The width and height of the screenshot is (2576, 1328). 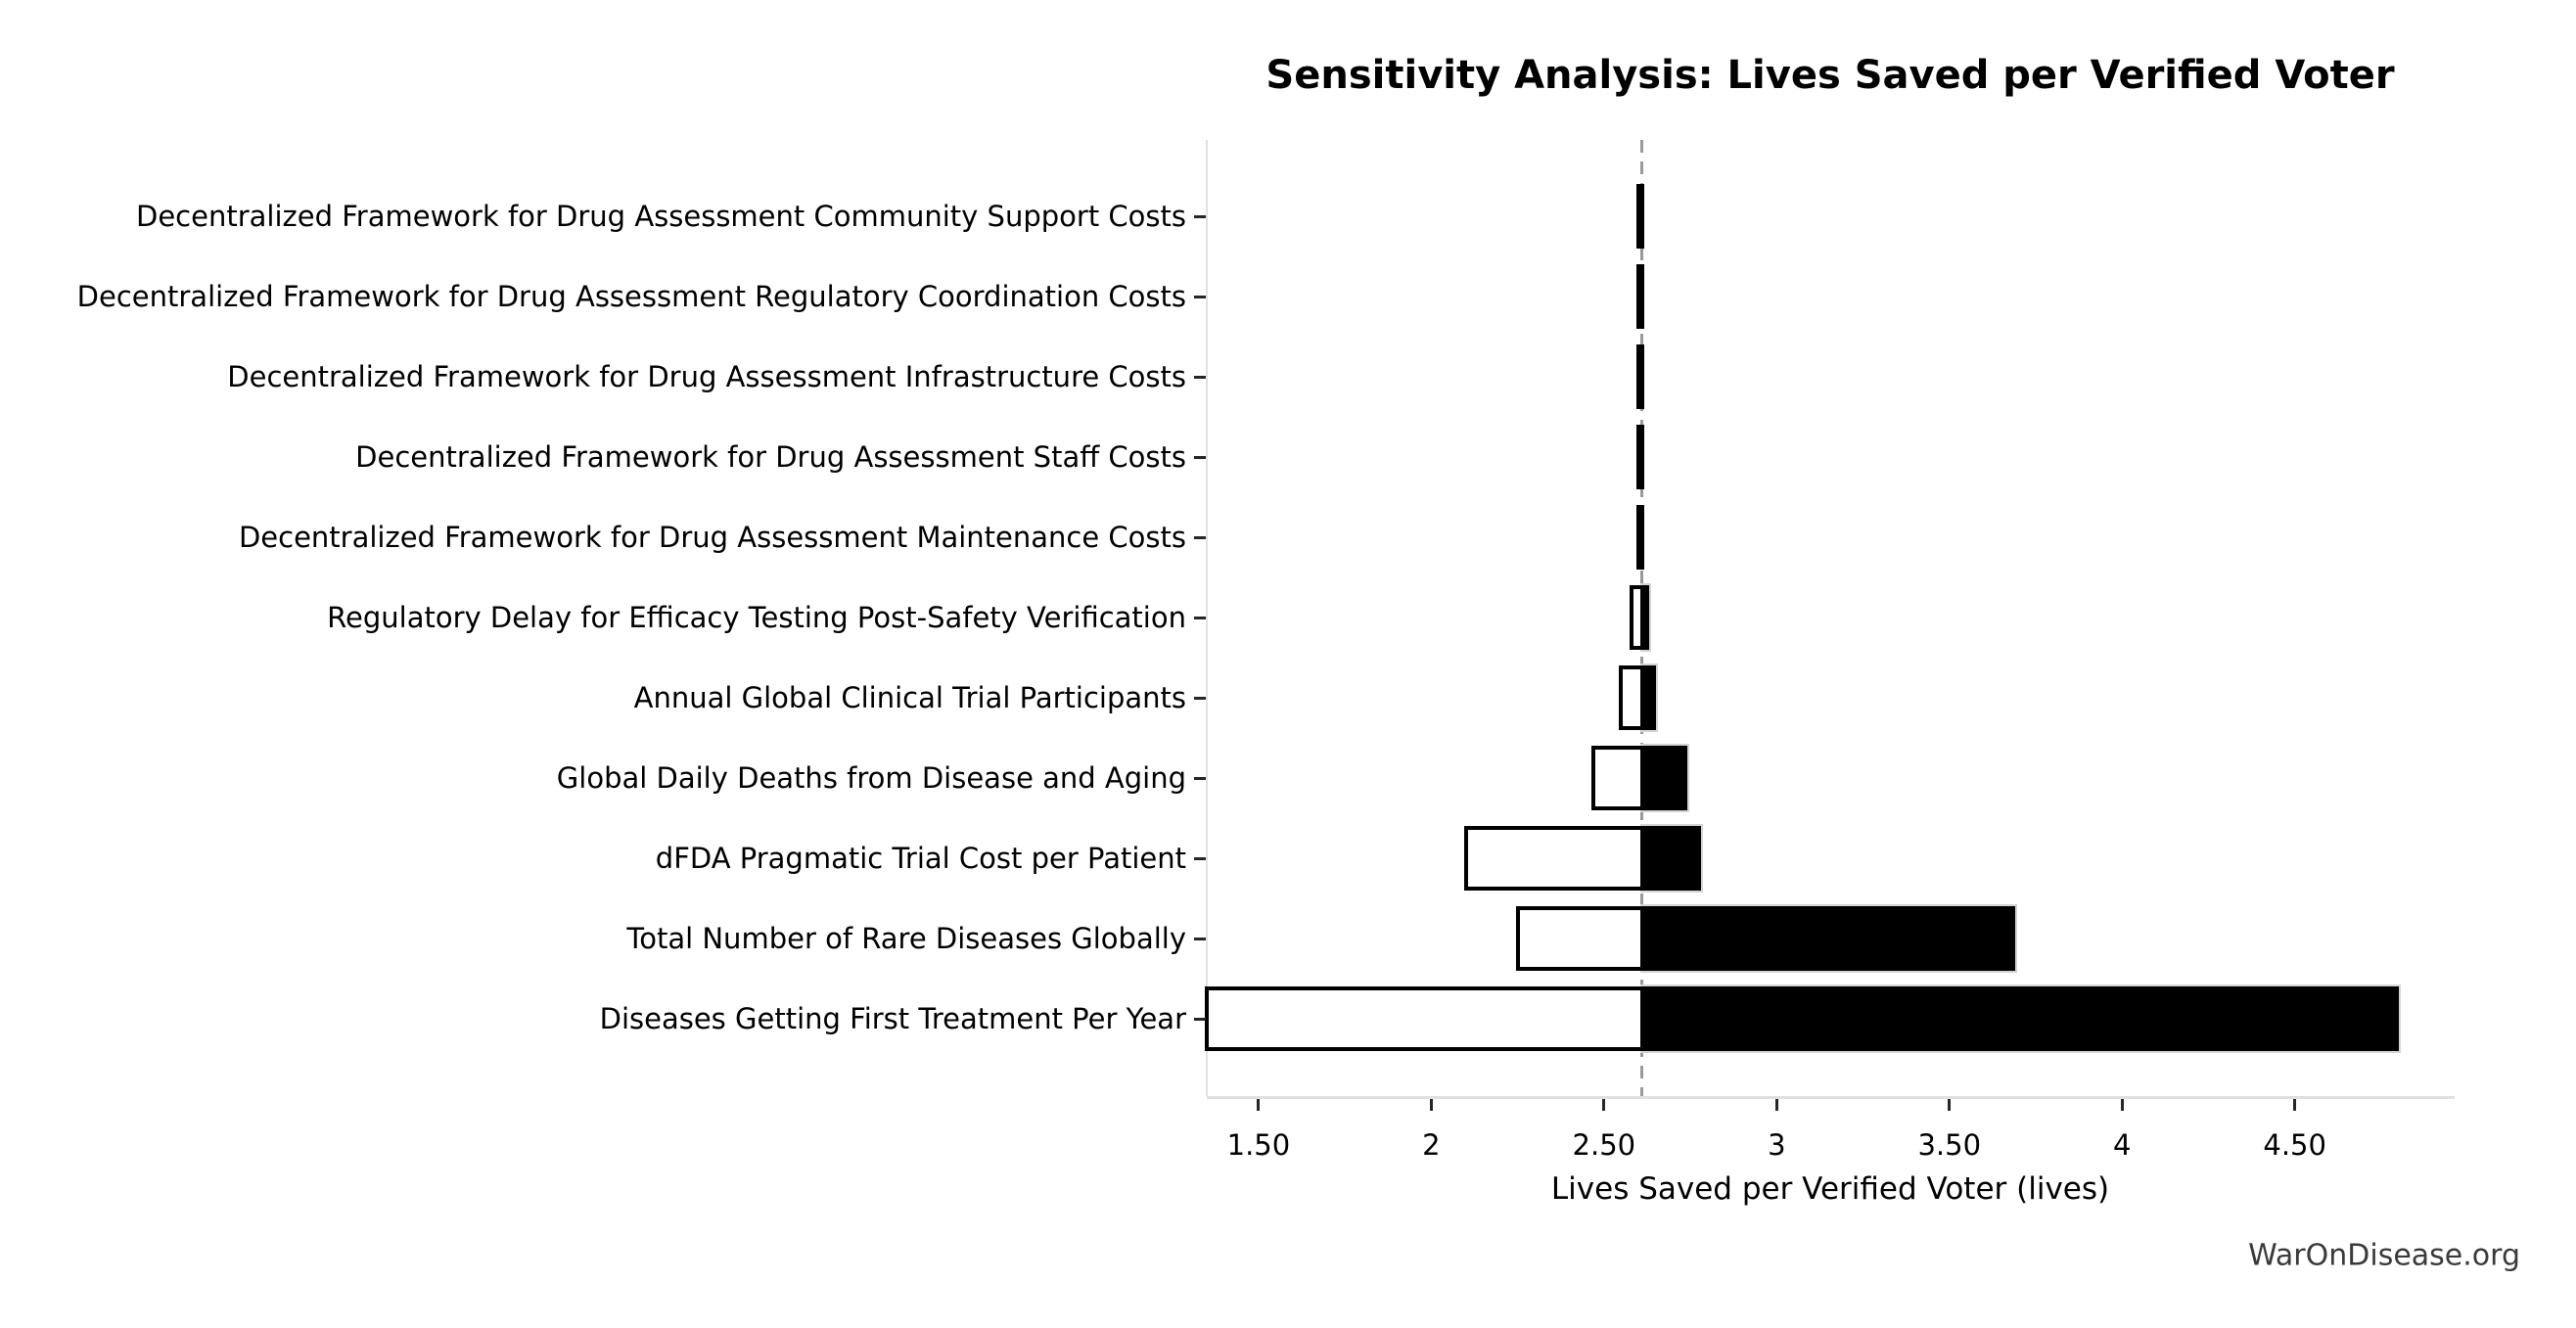 I want to click on x-tick-label: 2.50, so click(x=1604, y=1145).